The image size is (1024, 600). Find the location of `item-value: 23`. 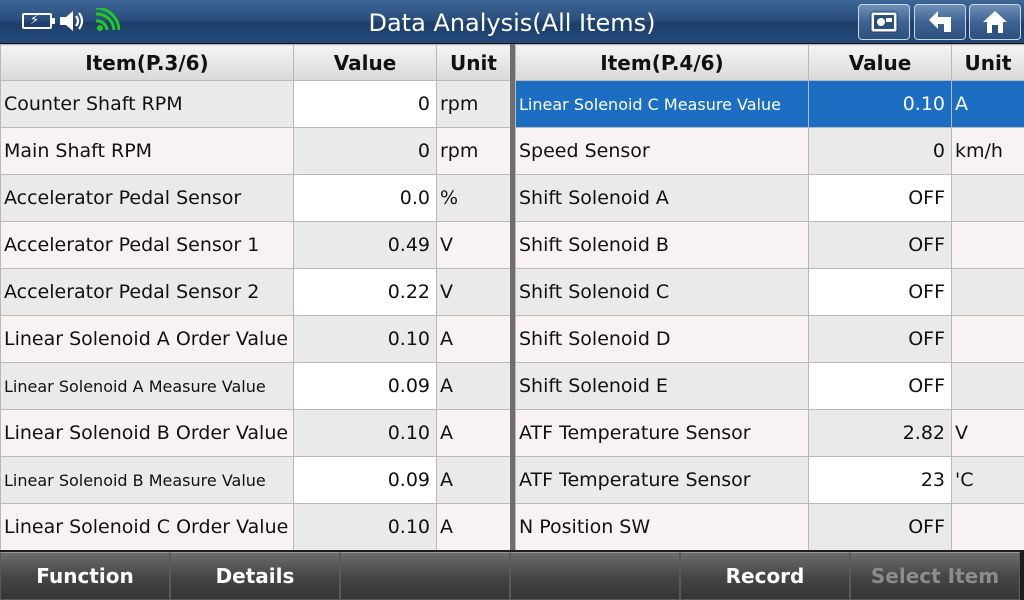

item-value: 23 is located at coordinates (880, 480).